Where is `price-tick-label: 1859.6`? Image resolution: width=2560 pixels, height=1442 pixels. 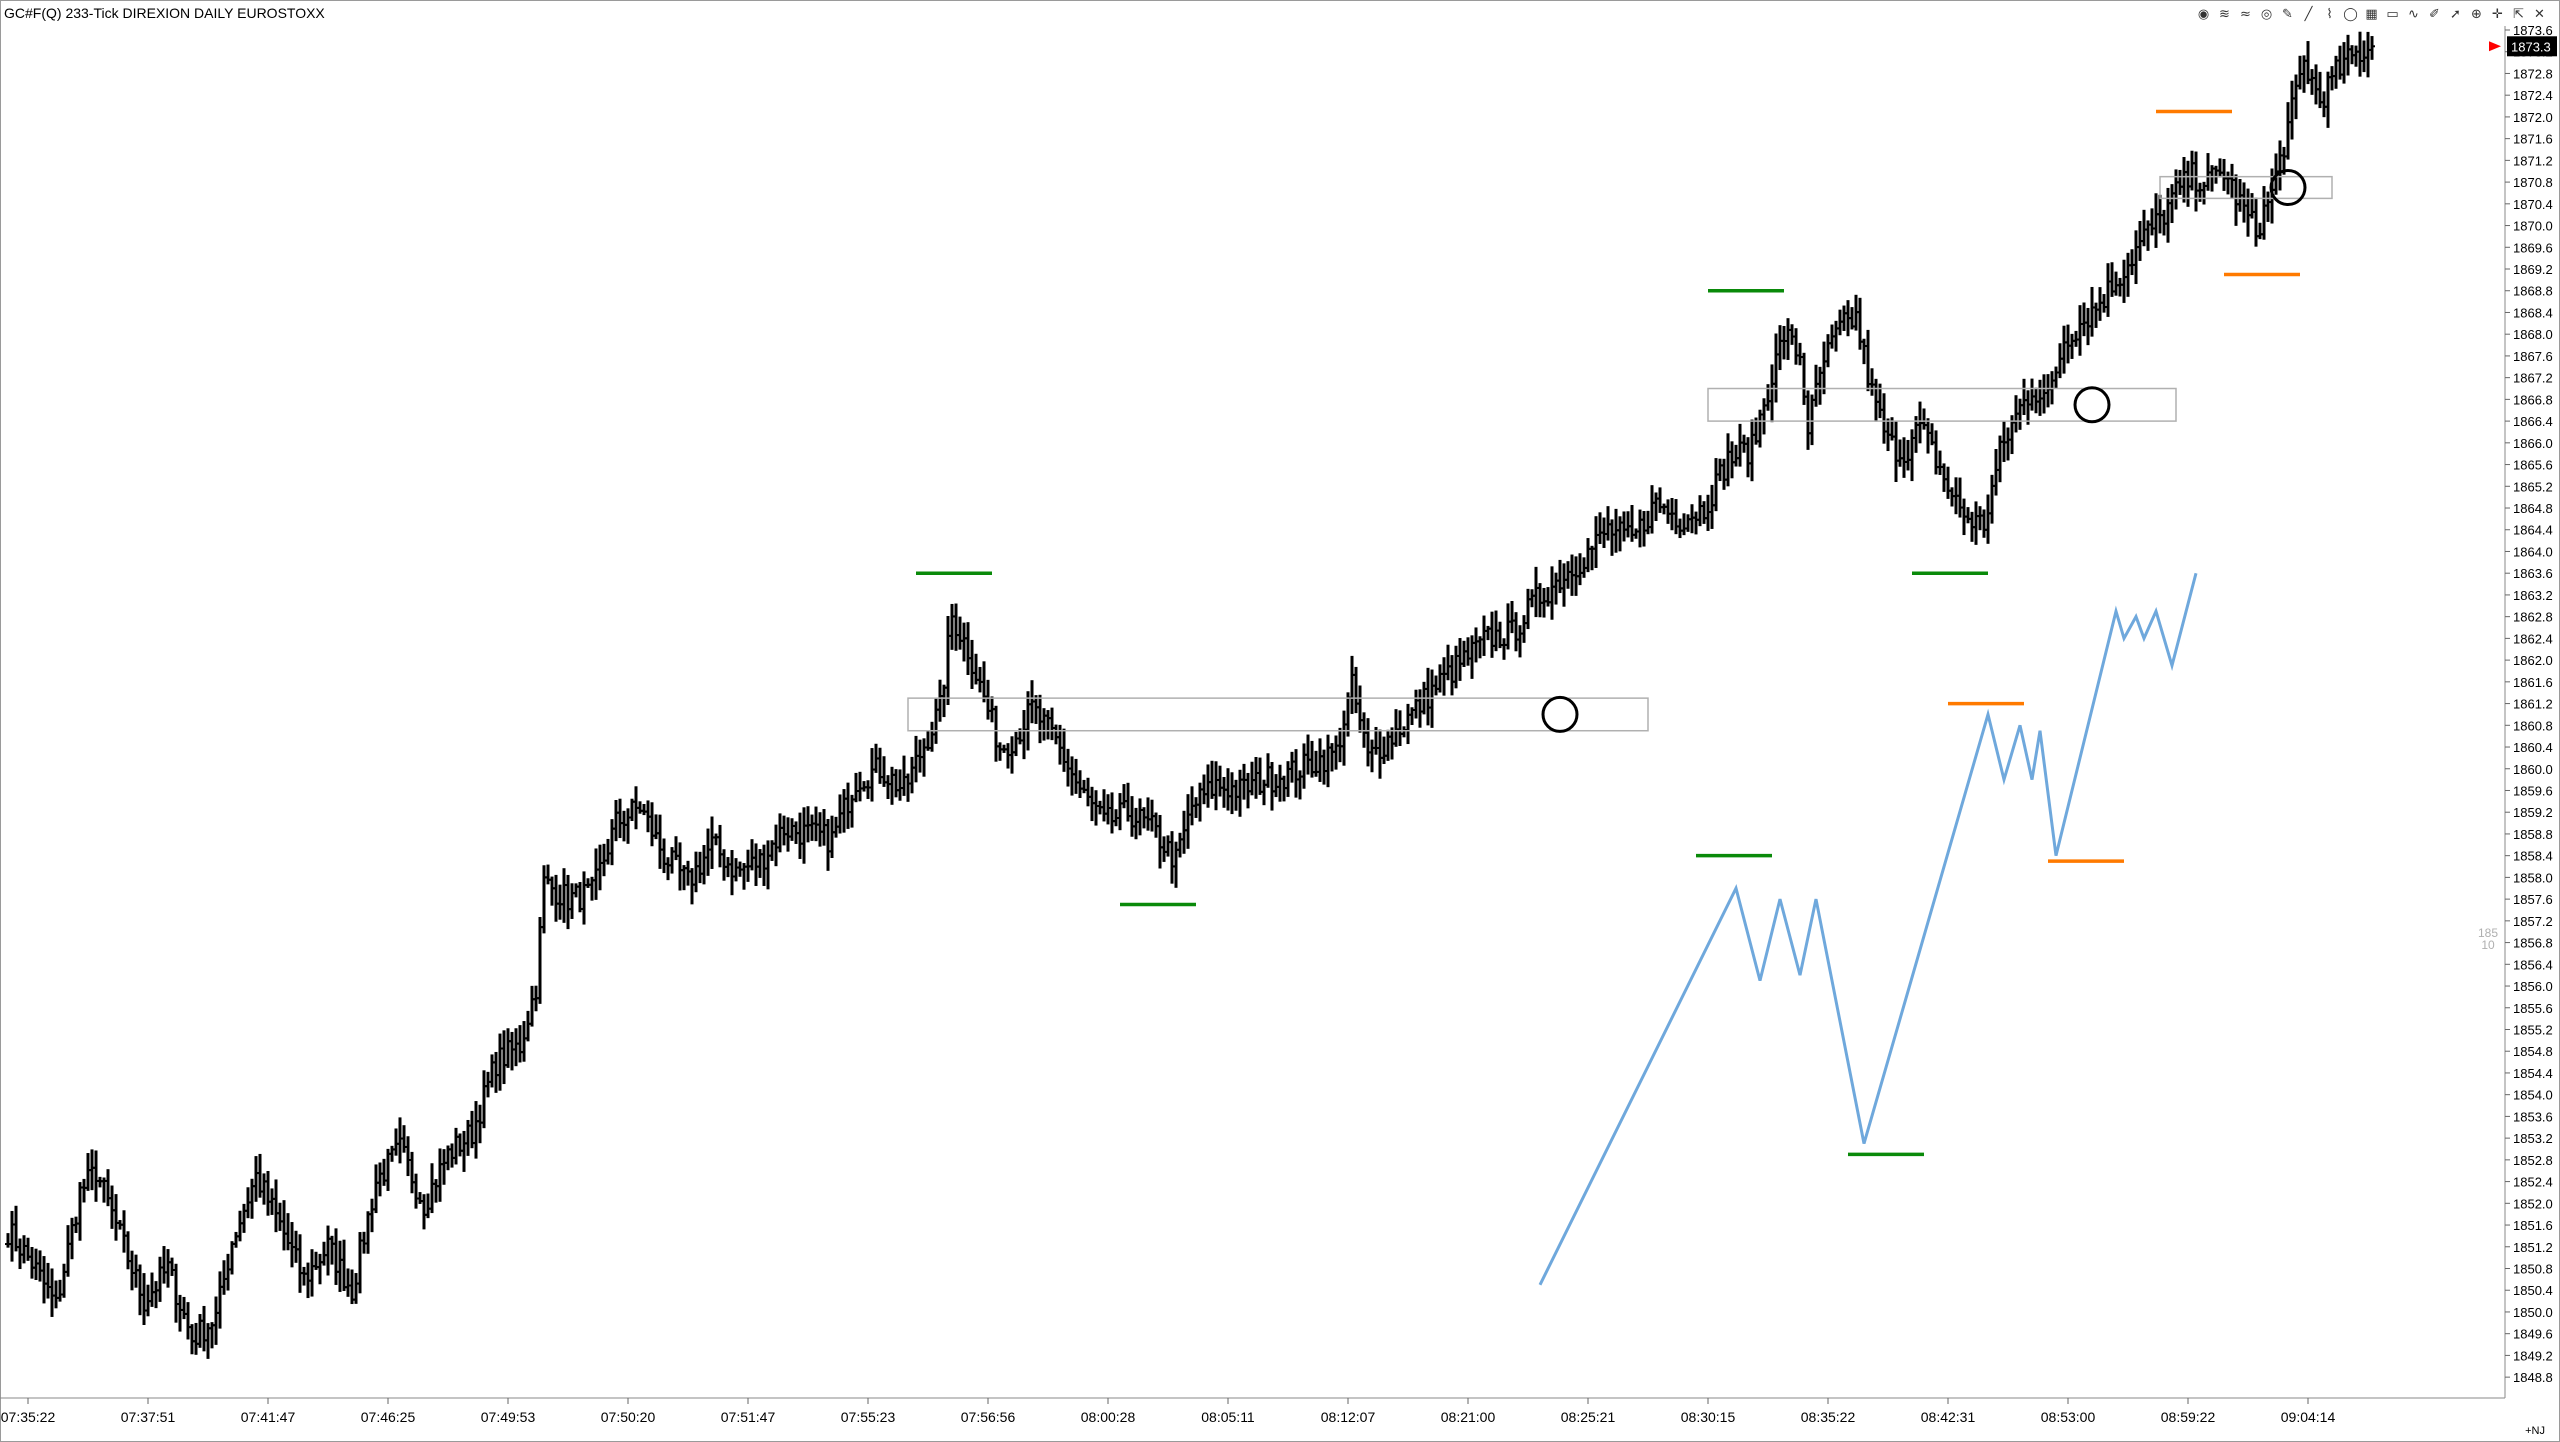
price-tick-label: 1859.6 is located at coordinates (2533, 790).